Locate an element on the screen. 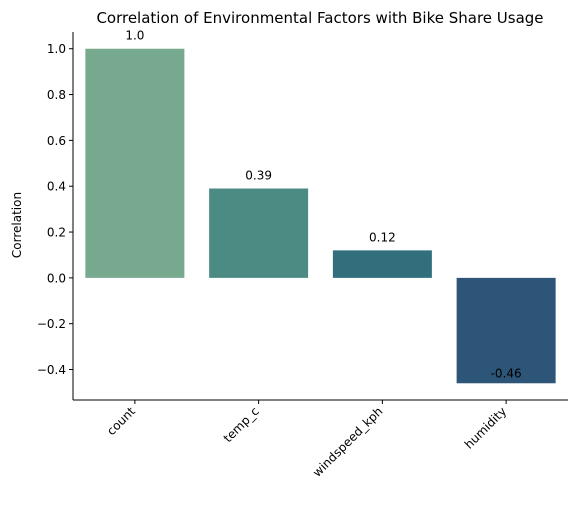 The height and width of the screenshot is (507, 578). y-tick-label: 0.8 is located at coordinates (56, 95).